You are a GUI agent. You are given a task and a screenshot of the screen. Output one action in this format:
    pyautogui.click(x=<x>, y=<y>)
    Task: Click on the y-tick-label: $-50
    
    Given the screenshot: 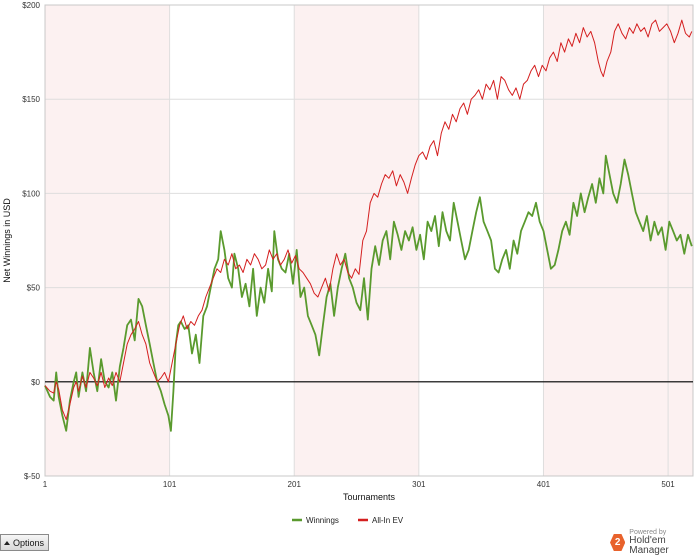 What is the action you would take?
    pyautogui.click(x=32, y=476)
    